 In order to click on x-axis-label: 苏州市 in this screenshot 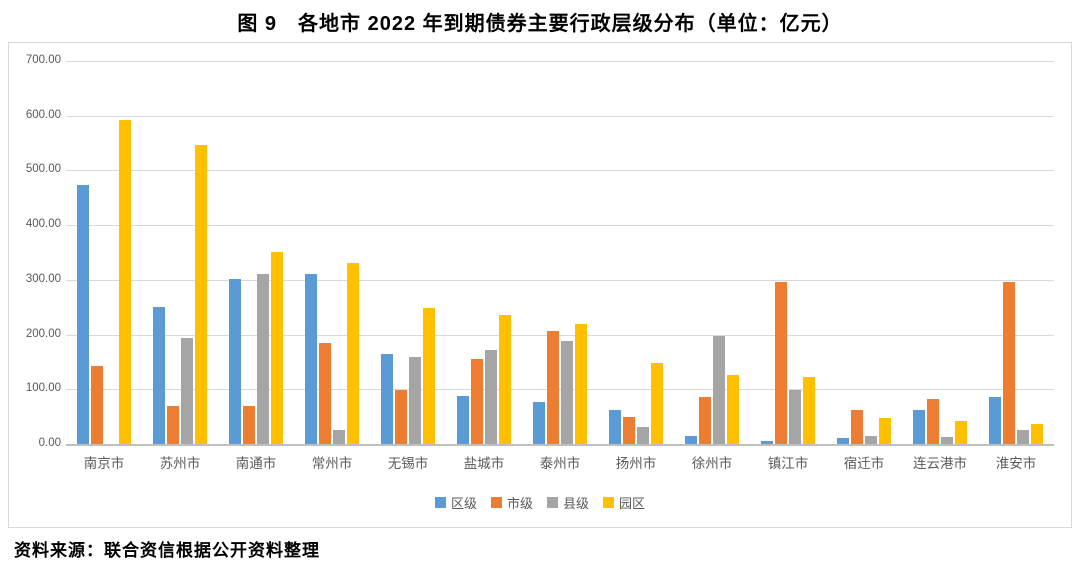, I will do `click(180, 463)`.